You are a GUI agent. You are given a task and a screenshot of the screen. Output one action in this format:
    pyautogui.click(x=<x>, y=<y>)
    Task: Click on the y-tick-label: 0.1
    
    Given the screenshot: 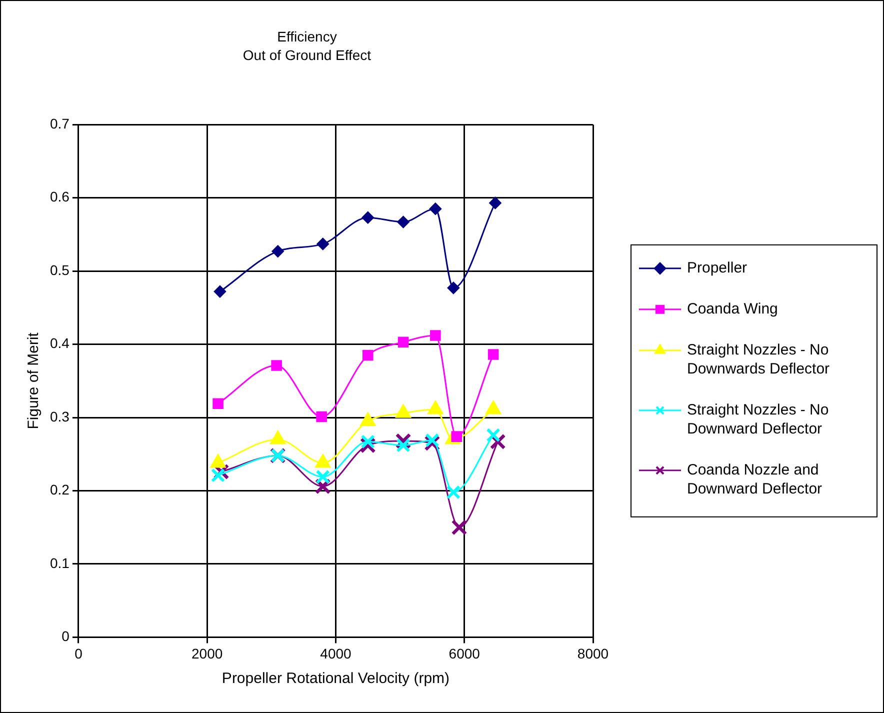 What is the action you would take?
    pyautogui.click(x=60, y=562)
    